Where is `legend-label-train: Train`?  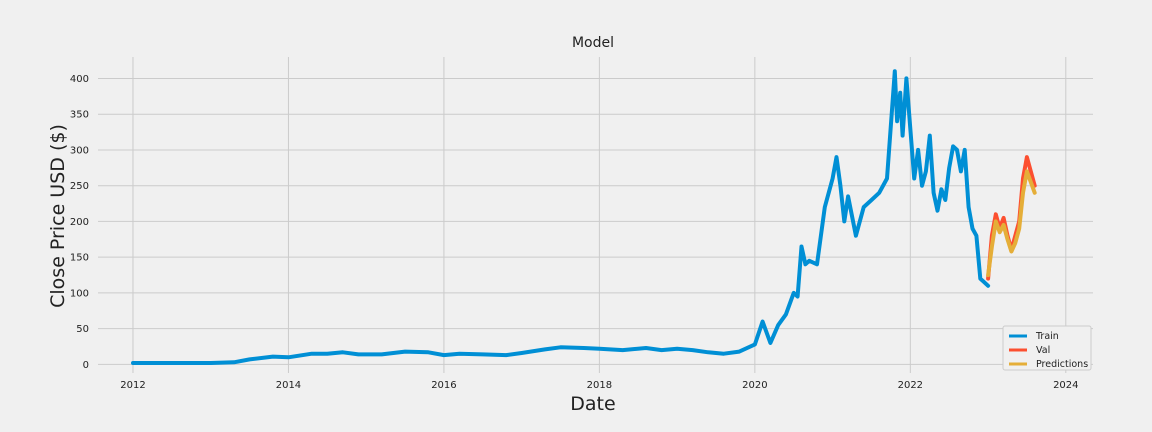
legend-label-train: Train is located at coordinates (1047, 336).